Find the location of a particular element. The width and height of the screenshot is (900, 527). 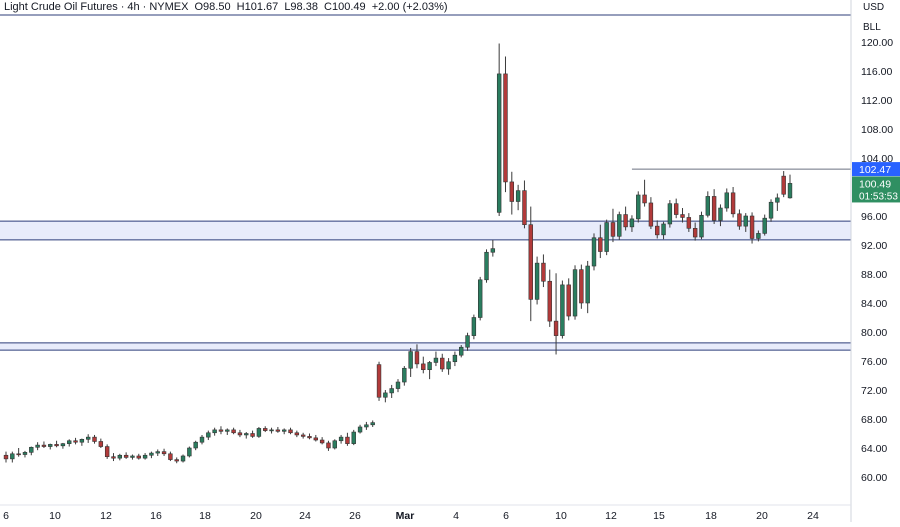

symbol-title: Light Crude Oil Futures is located at coordinates (61, 7).